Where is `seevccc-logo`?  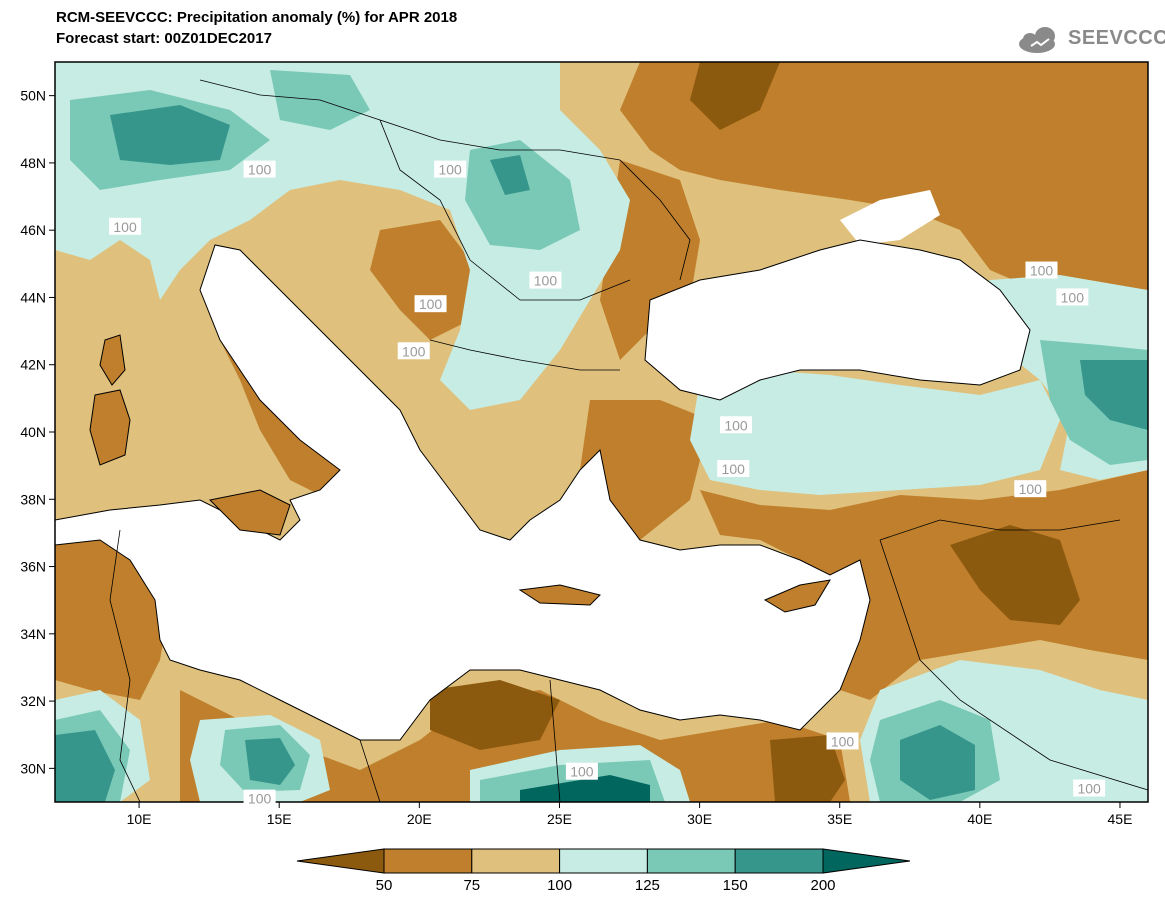 seevccc-logo is located at coordinates (1037, 40).